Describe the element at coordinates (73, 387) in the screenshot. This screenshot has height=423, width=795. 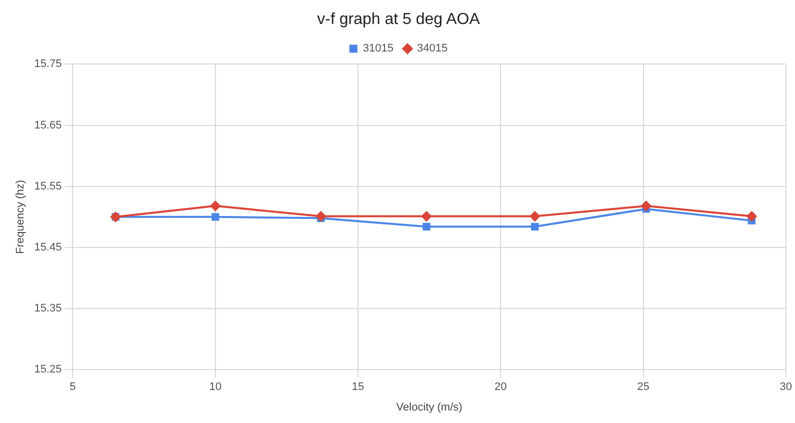
I see `x-tick-label: 5` at that location.